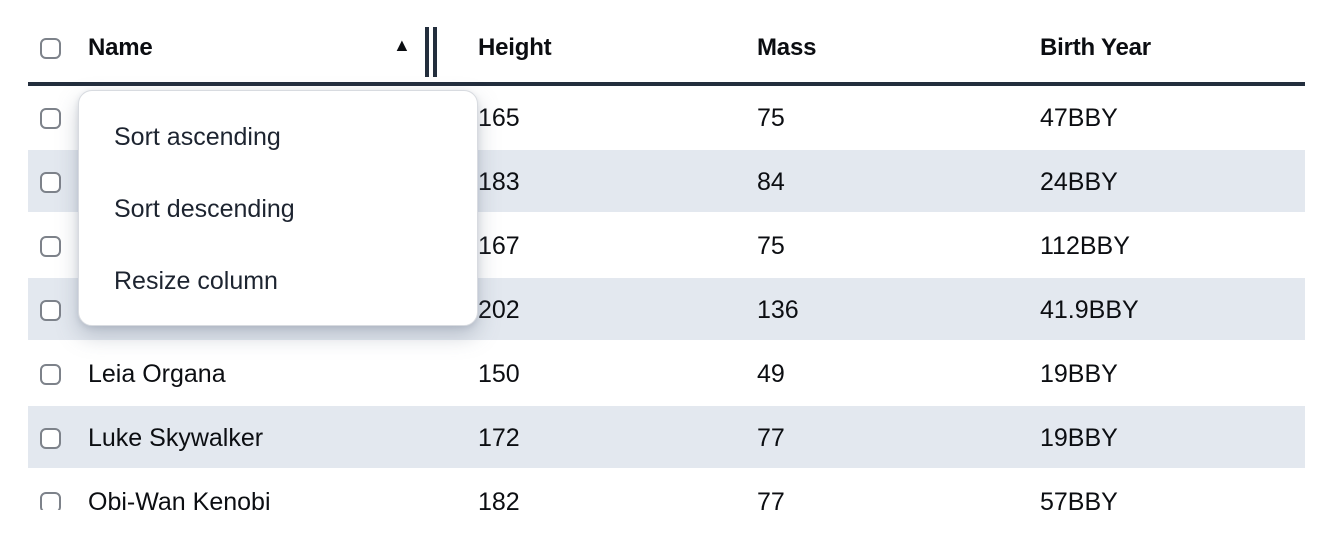 The height and width of the screenshot is (536, 1330). I want to click on cell-mass: 136, so click(778, 309).